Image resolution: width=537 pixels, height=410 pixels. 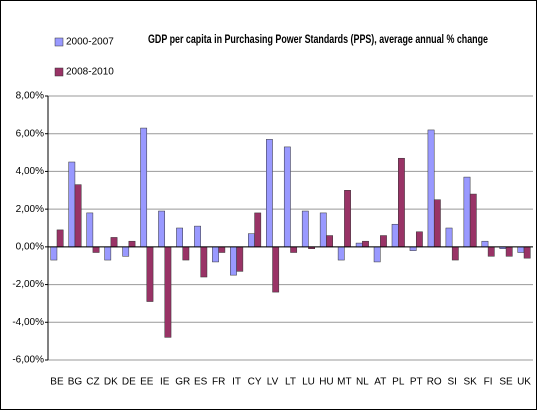 What do you see at coordinates (57, 382) in the screenshot?
I see `x-tick-label: BE` at bounding box center [57, 382].